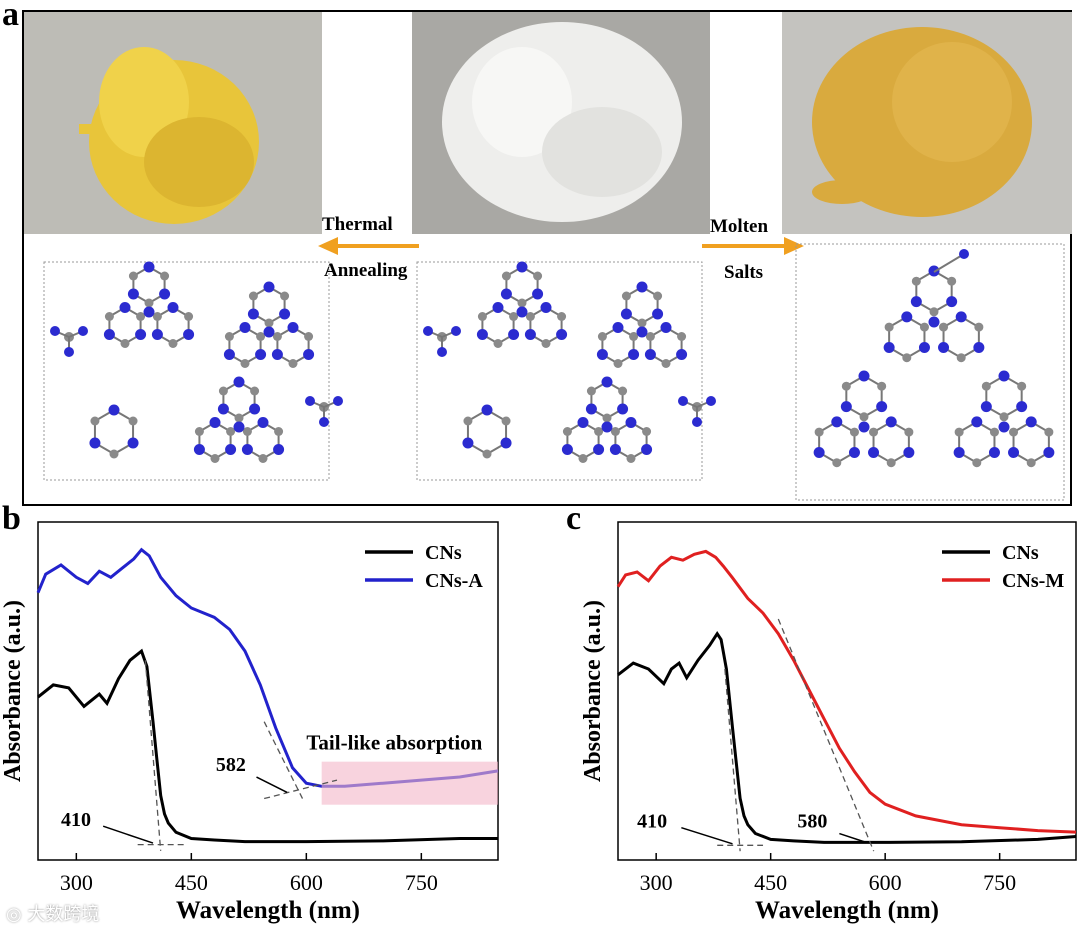  I want to click on arrow-thermal-annealing, so click(368, 246).